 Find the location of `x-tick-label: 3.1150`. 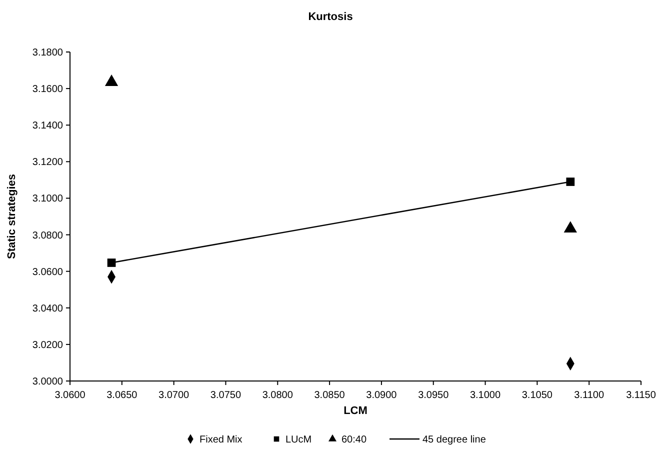

x-tick-label: 3.1150 is located at coordinates (641, 395).